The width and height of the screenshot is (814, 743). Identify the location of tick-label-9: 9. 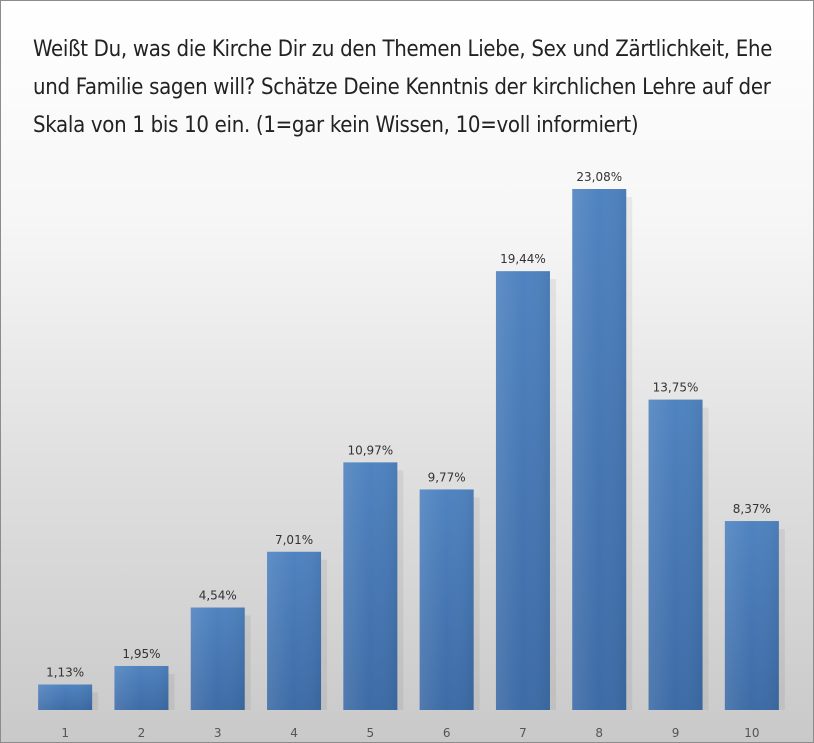
(676, 733).